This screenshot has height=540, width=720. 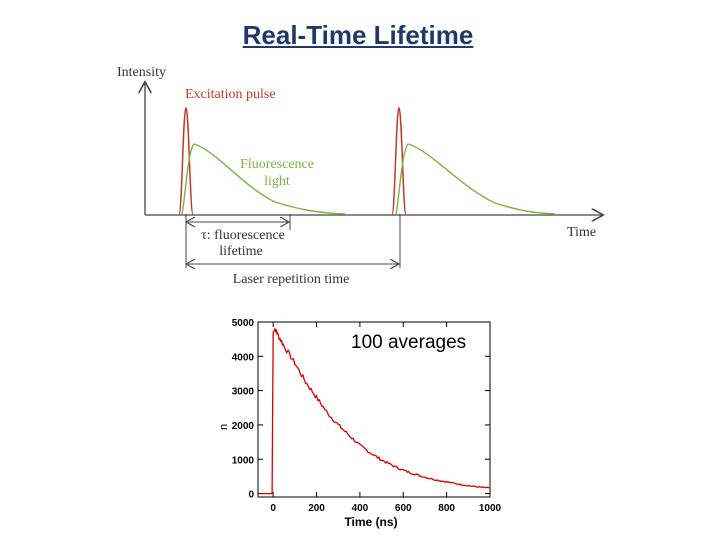 I want to click on repetition-label: Laser repetition time, so click(x=291, y=279).